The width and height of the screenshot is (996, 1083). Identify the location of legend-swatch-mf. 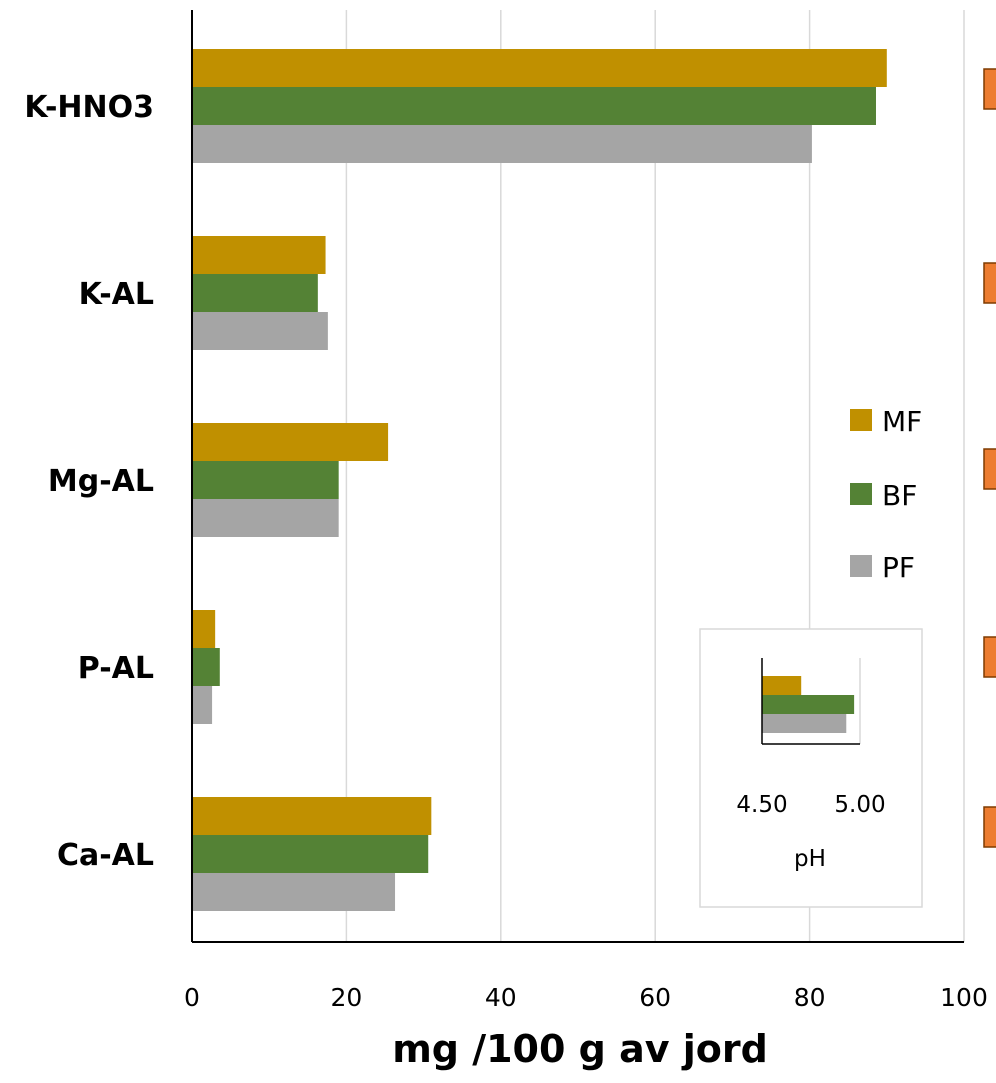
(861, 420).